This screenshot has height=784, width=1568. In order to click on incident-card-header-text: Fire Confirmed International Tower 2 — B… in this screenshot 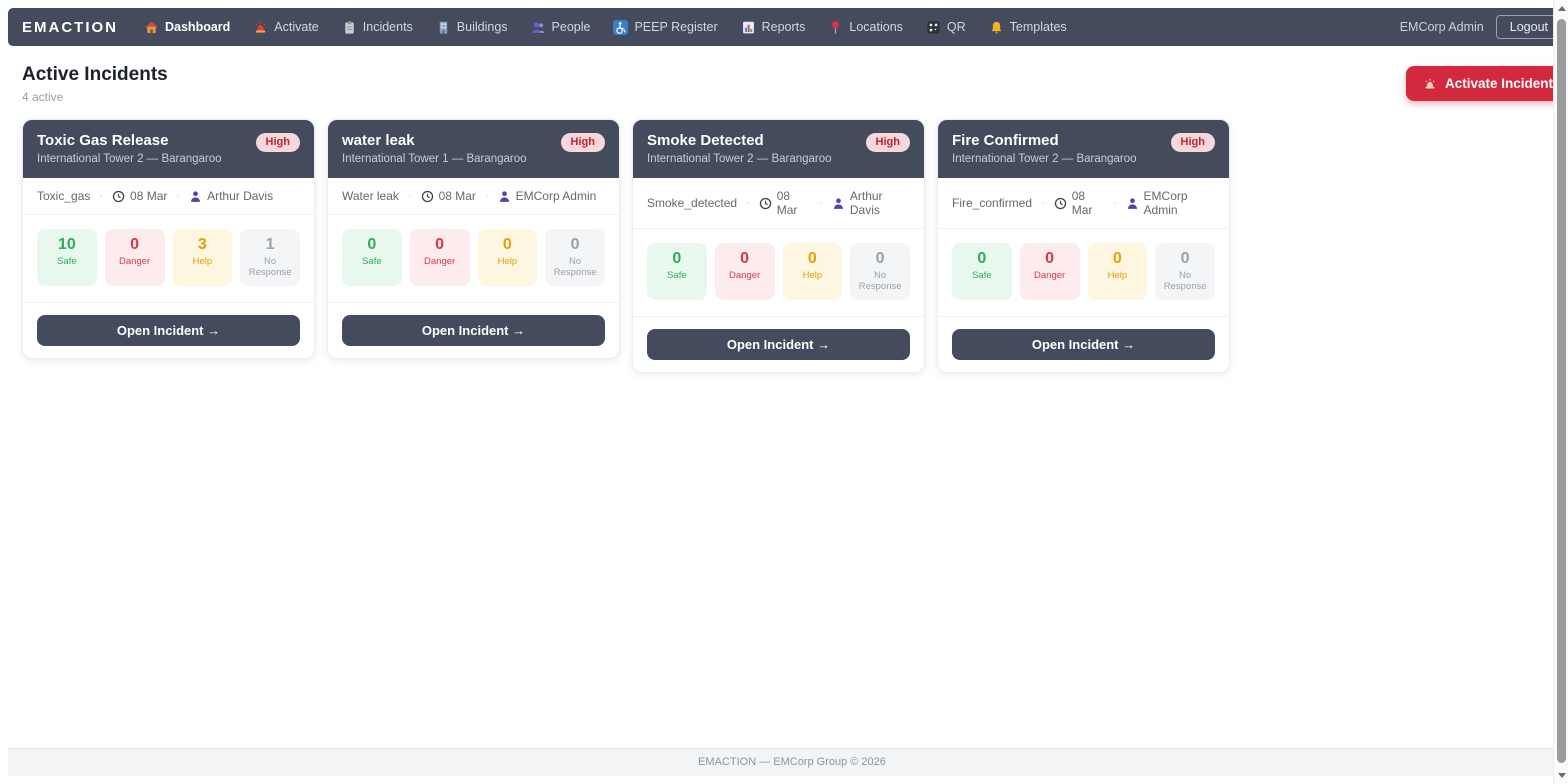, I will do `click(1044, 148)`.